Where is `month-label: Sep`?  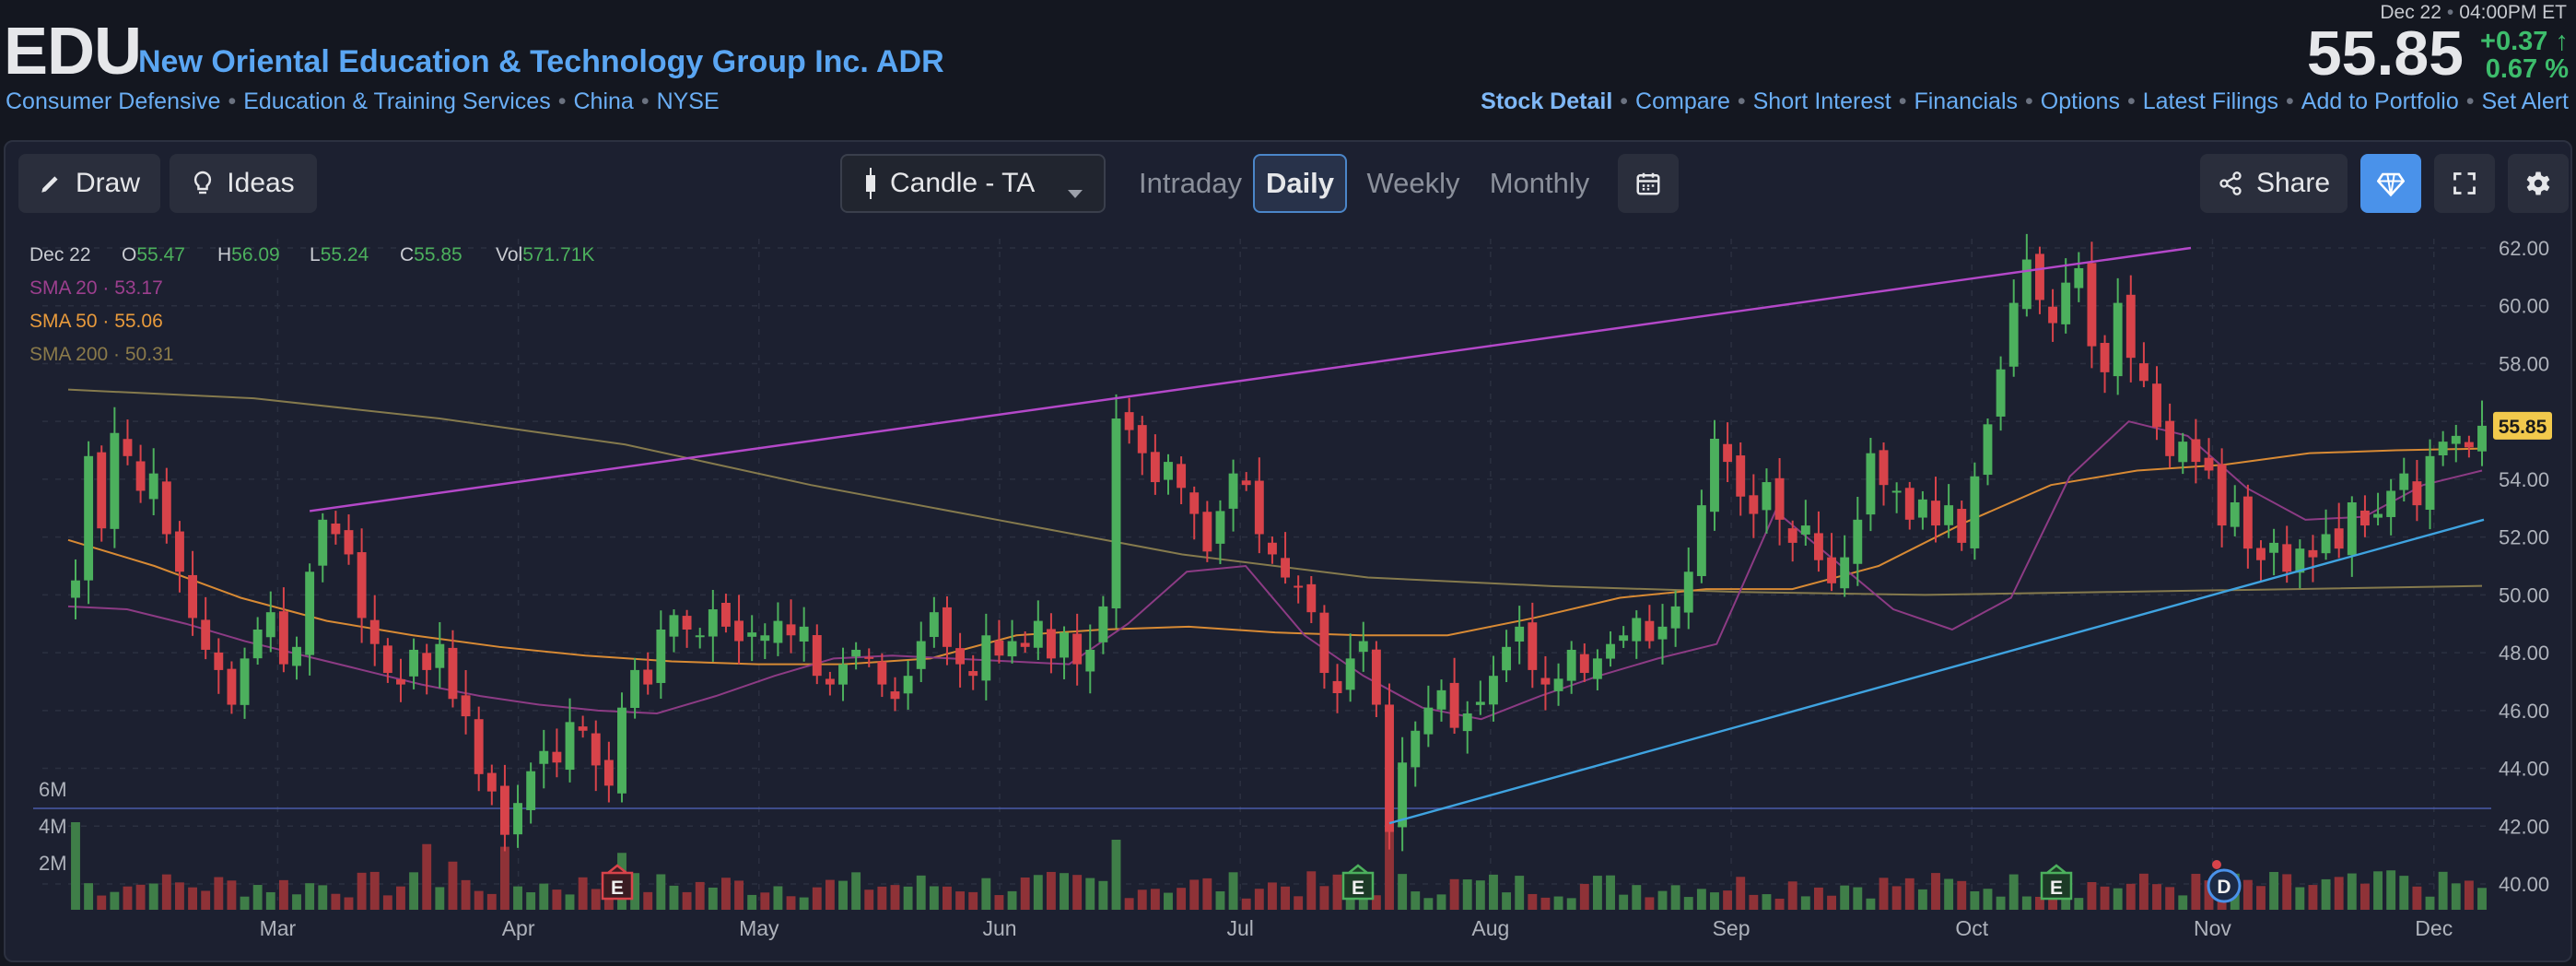 month-label: Sep is located at coordinates (1732, 928).